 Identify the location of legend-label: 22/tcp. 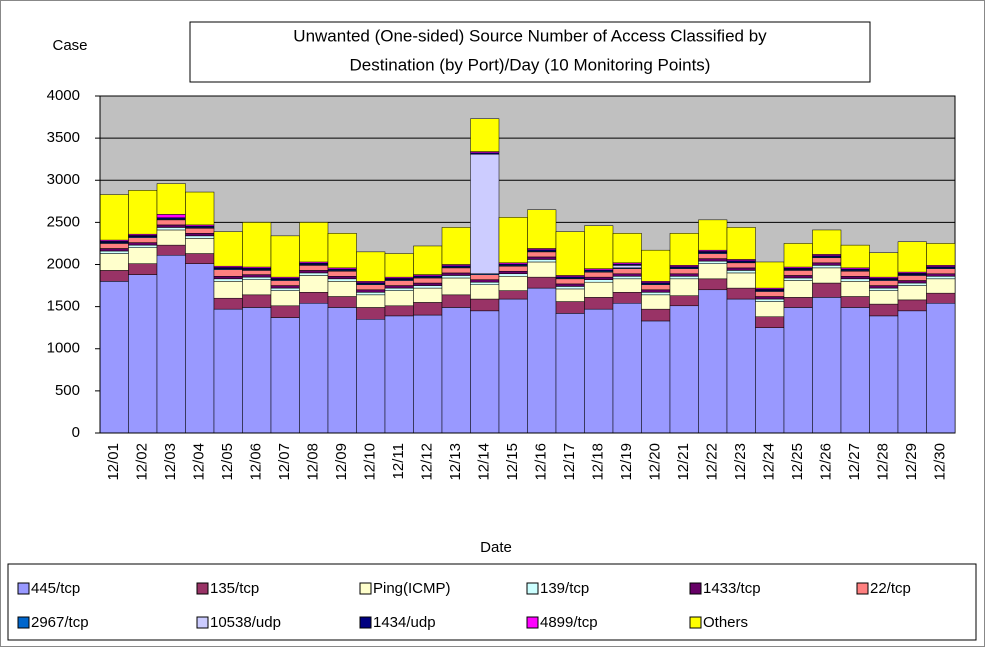
(890, 588).